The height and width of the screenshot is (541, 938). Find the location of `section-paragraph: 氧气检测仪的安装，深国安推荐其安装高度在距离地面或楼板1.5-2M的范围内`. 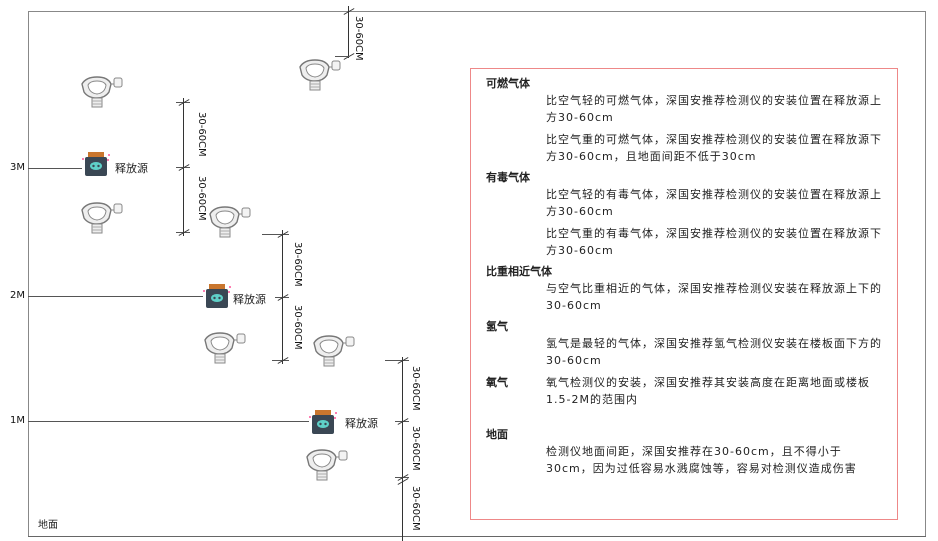

section-paragraph: 氧气检测仪的安装，深国安推荐其安装高度在距离地面或楼板1.5-2M的范围内 is located at coordinates (708, 391).